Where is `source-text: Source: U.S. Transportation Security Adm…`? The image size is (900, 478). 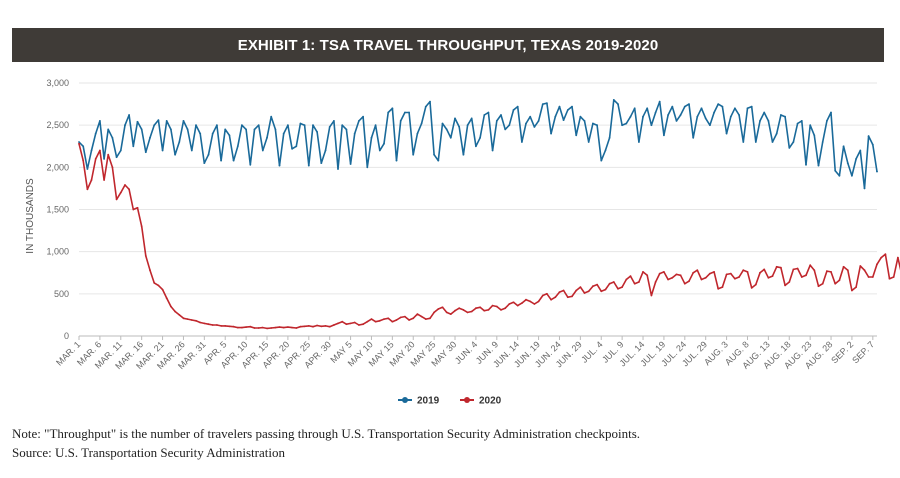 source-text: Source: U.S. Transportation Security Adm… is located at coordinates (148, 452).